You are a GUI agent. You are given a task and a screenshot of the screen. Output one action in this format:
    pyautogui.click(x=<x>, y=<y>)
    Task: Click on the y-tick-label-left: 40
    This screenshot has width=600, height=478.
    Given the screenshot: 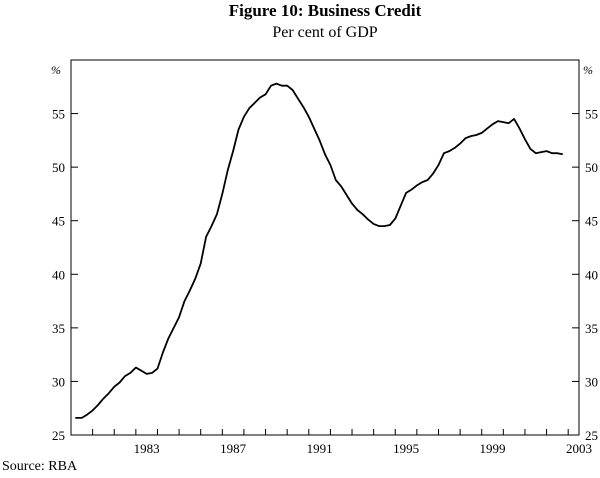 What is the action you would take?
    pyautogui.click(x=58, y=274)
    